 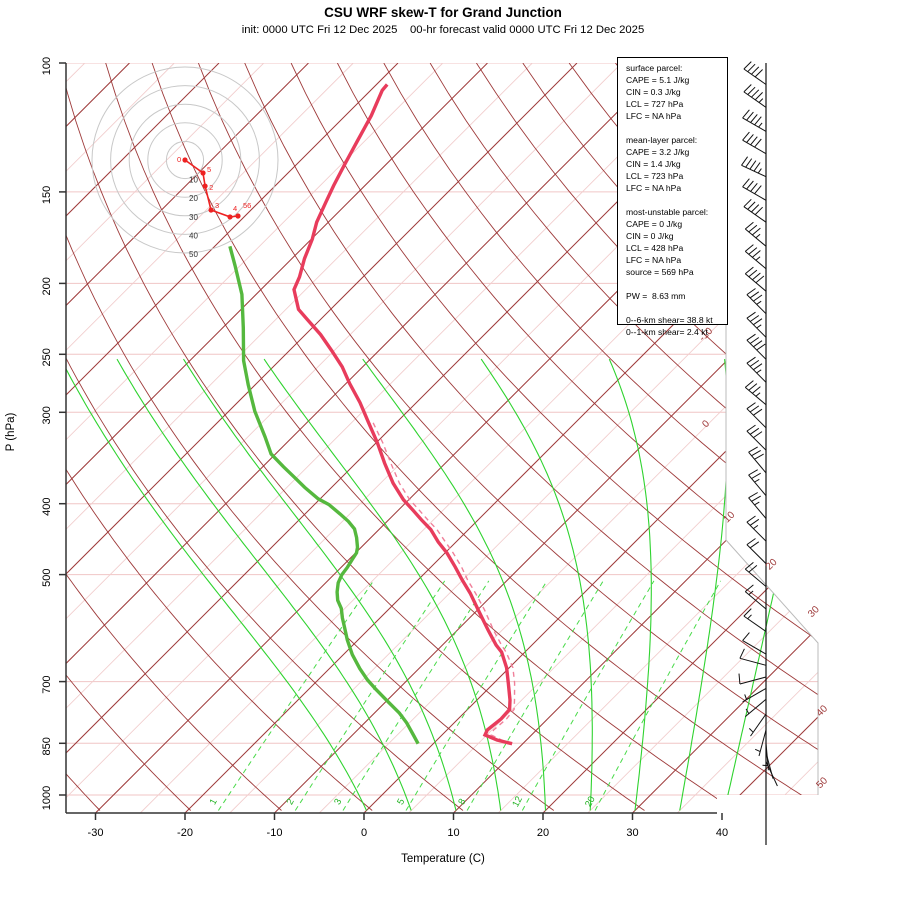 I want to click on info-box-line: most-unstable parcel:, so click(x=667, y=212).